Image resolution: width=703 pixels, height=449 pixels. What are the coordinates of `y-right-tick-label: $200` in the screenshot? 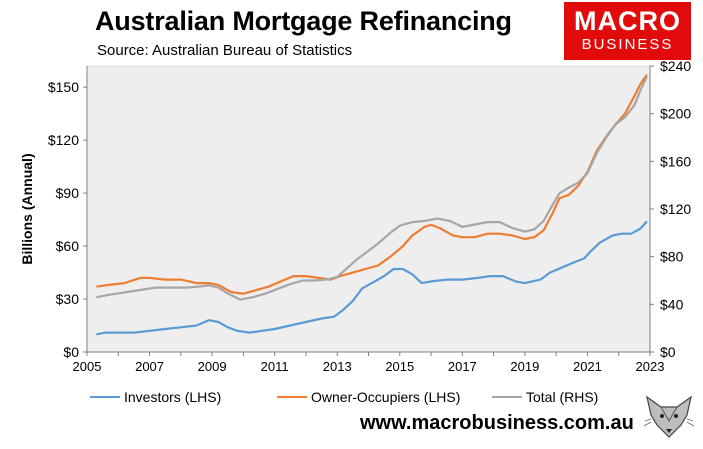 It's located at (675, 114).